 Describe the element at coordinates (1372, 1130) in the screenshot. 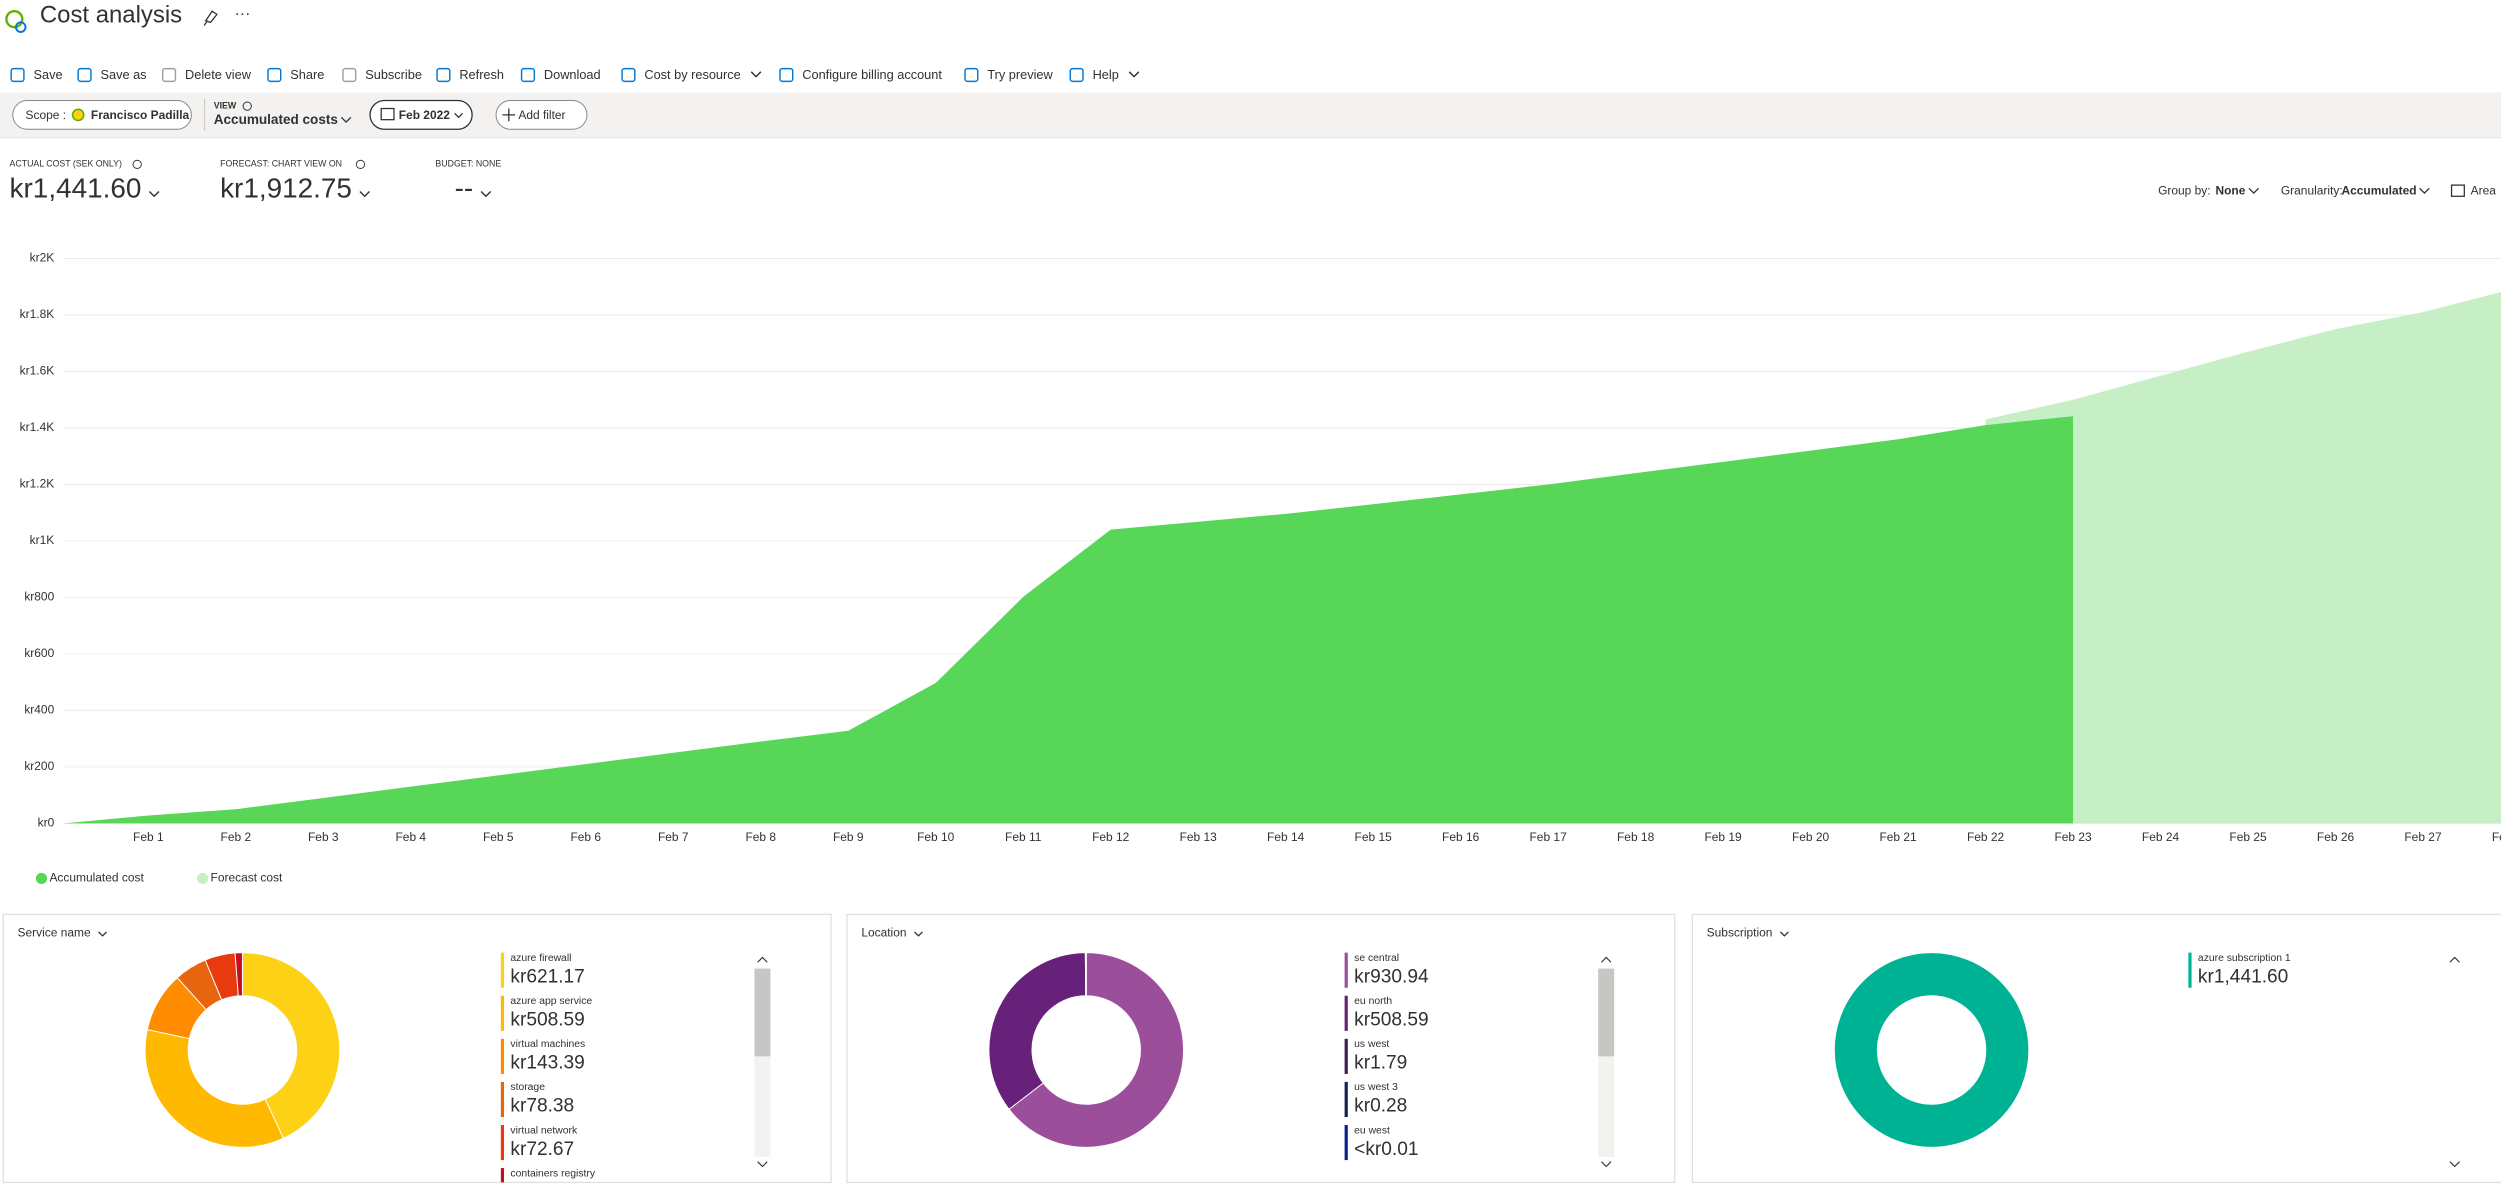

I see `legend-name: eu west` at that location.